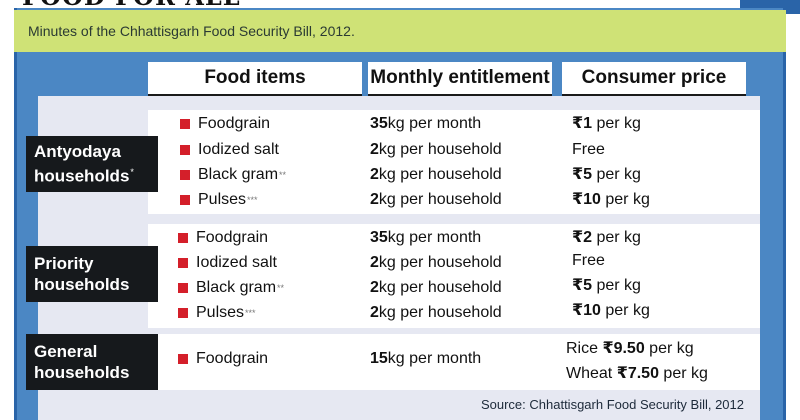 The width and height of the screenshot is (800, 420). What do you see at coordinates (379, 358) in the screenshot?
I see `entitlement-qty: 15` at bounding box center [379, 358].